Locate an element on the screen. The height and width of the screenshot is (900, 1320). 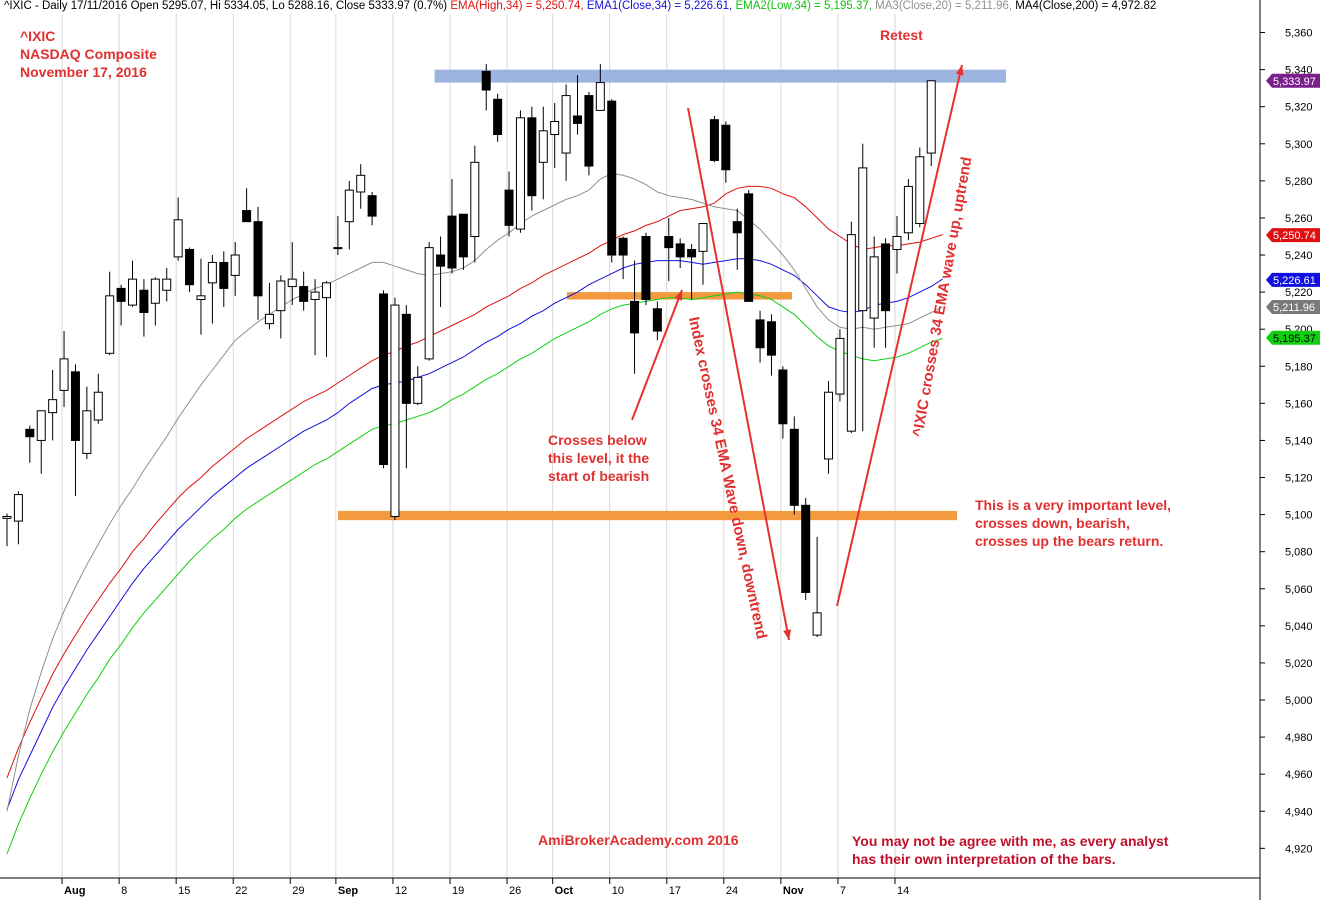
date-tick-label: 24 is located at coordinates (732, 891).